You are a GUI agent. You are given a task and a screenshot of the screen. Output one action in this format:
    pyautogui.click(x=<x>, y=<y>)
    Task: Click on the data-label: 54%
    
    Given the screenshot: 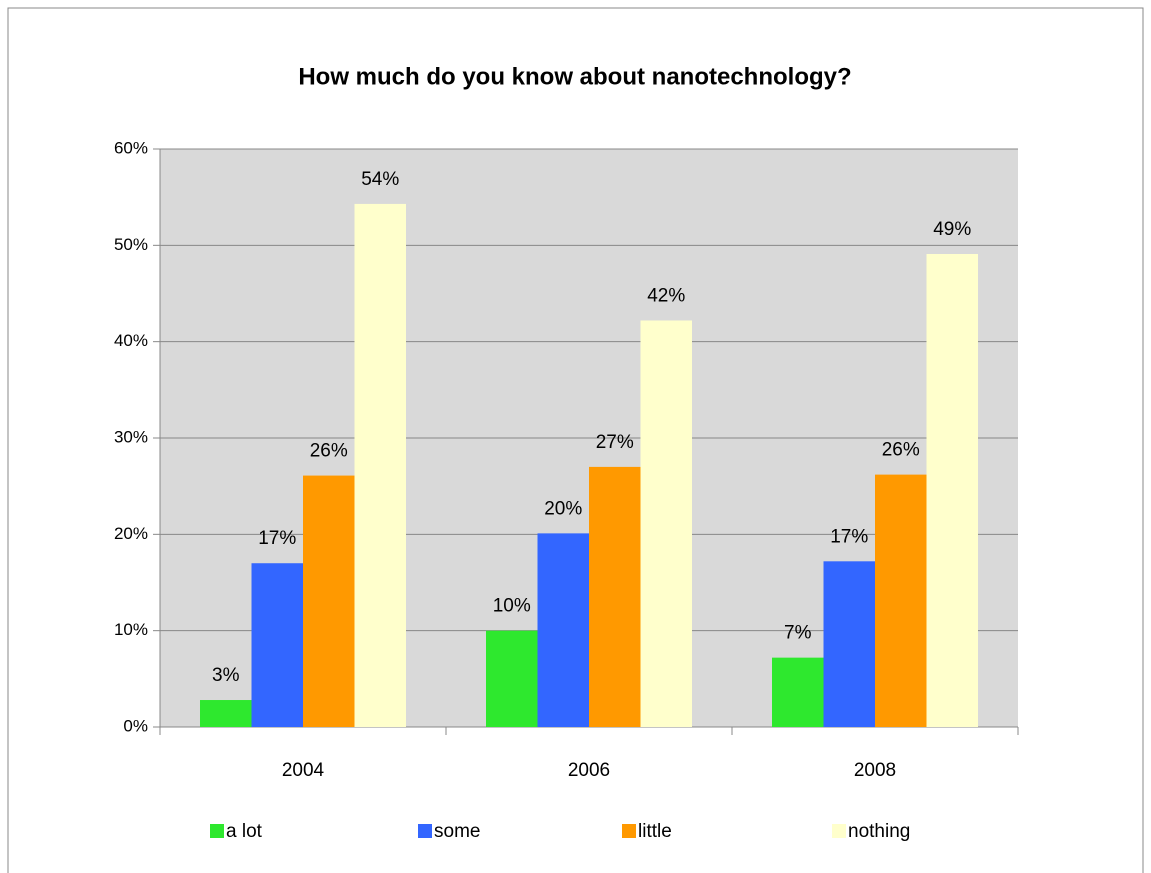 What is the action you would take?
    pyautogui.click(x=380, y=179)
    